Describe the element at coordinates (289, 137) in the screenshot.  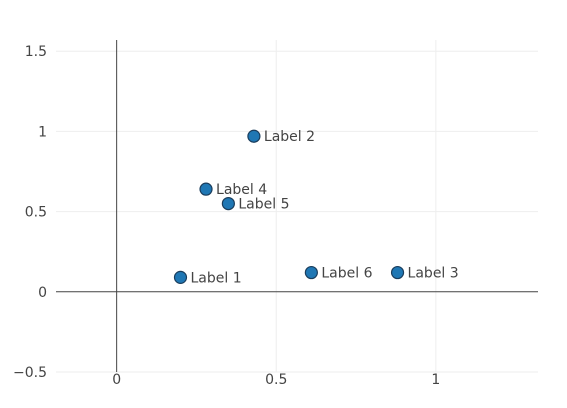
I see `data-point-label: Label 2` at that location.